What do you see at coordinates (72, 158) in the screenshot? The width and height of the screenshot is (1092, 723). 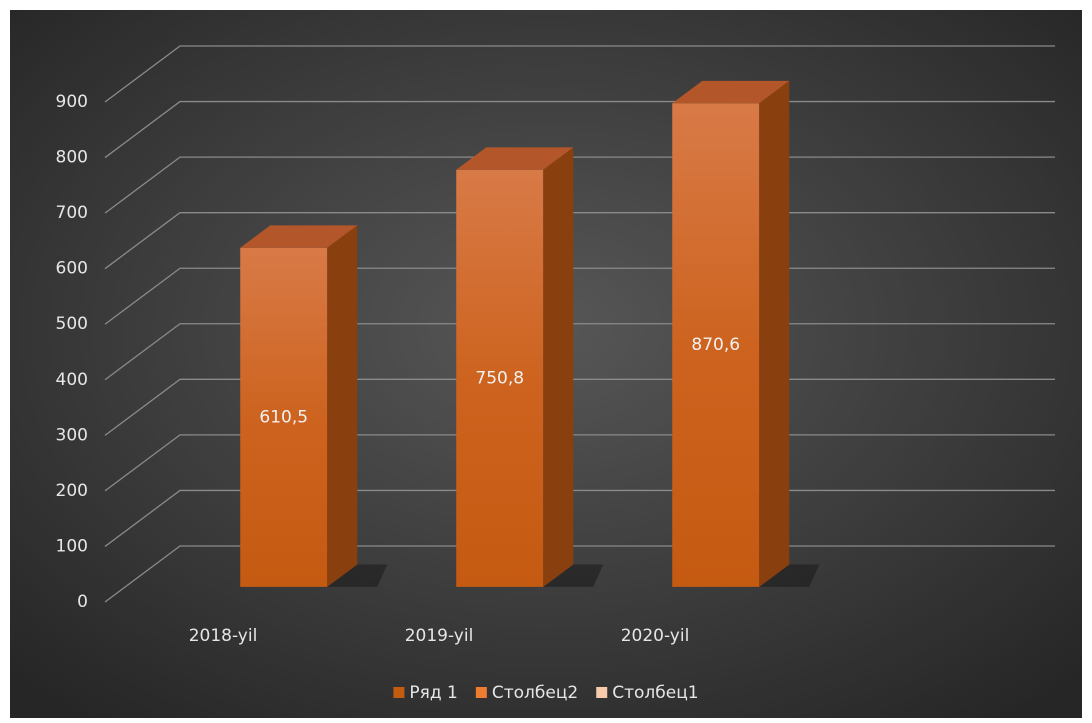 I see `y-tick-label: 800` at bounding box center [72, 158].